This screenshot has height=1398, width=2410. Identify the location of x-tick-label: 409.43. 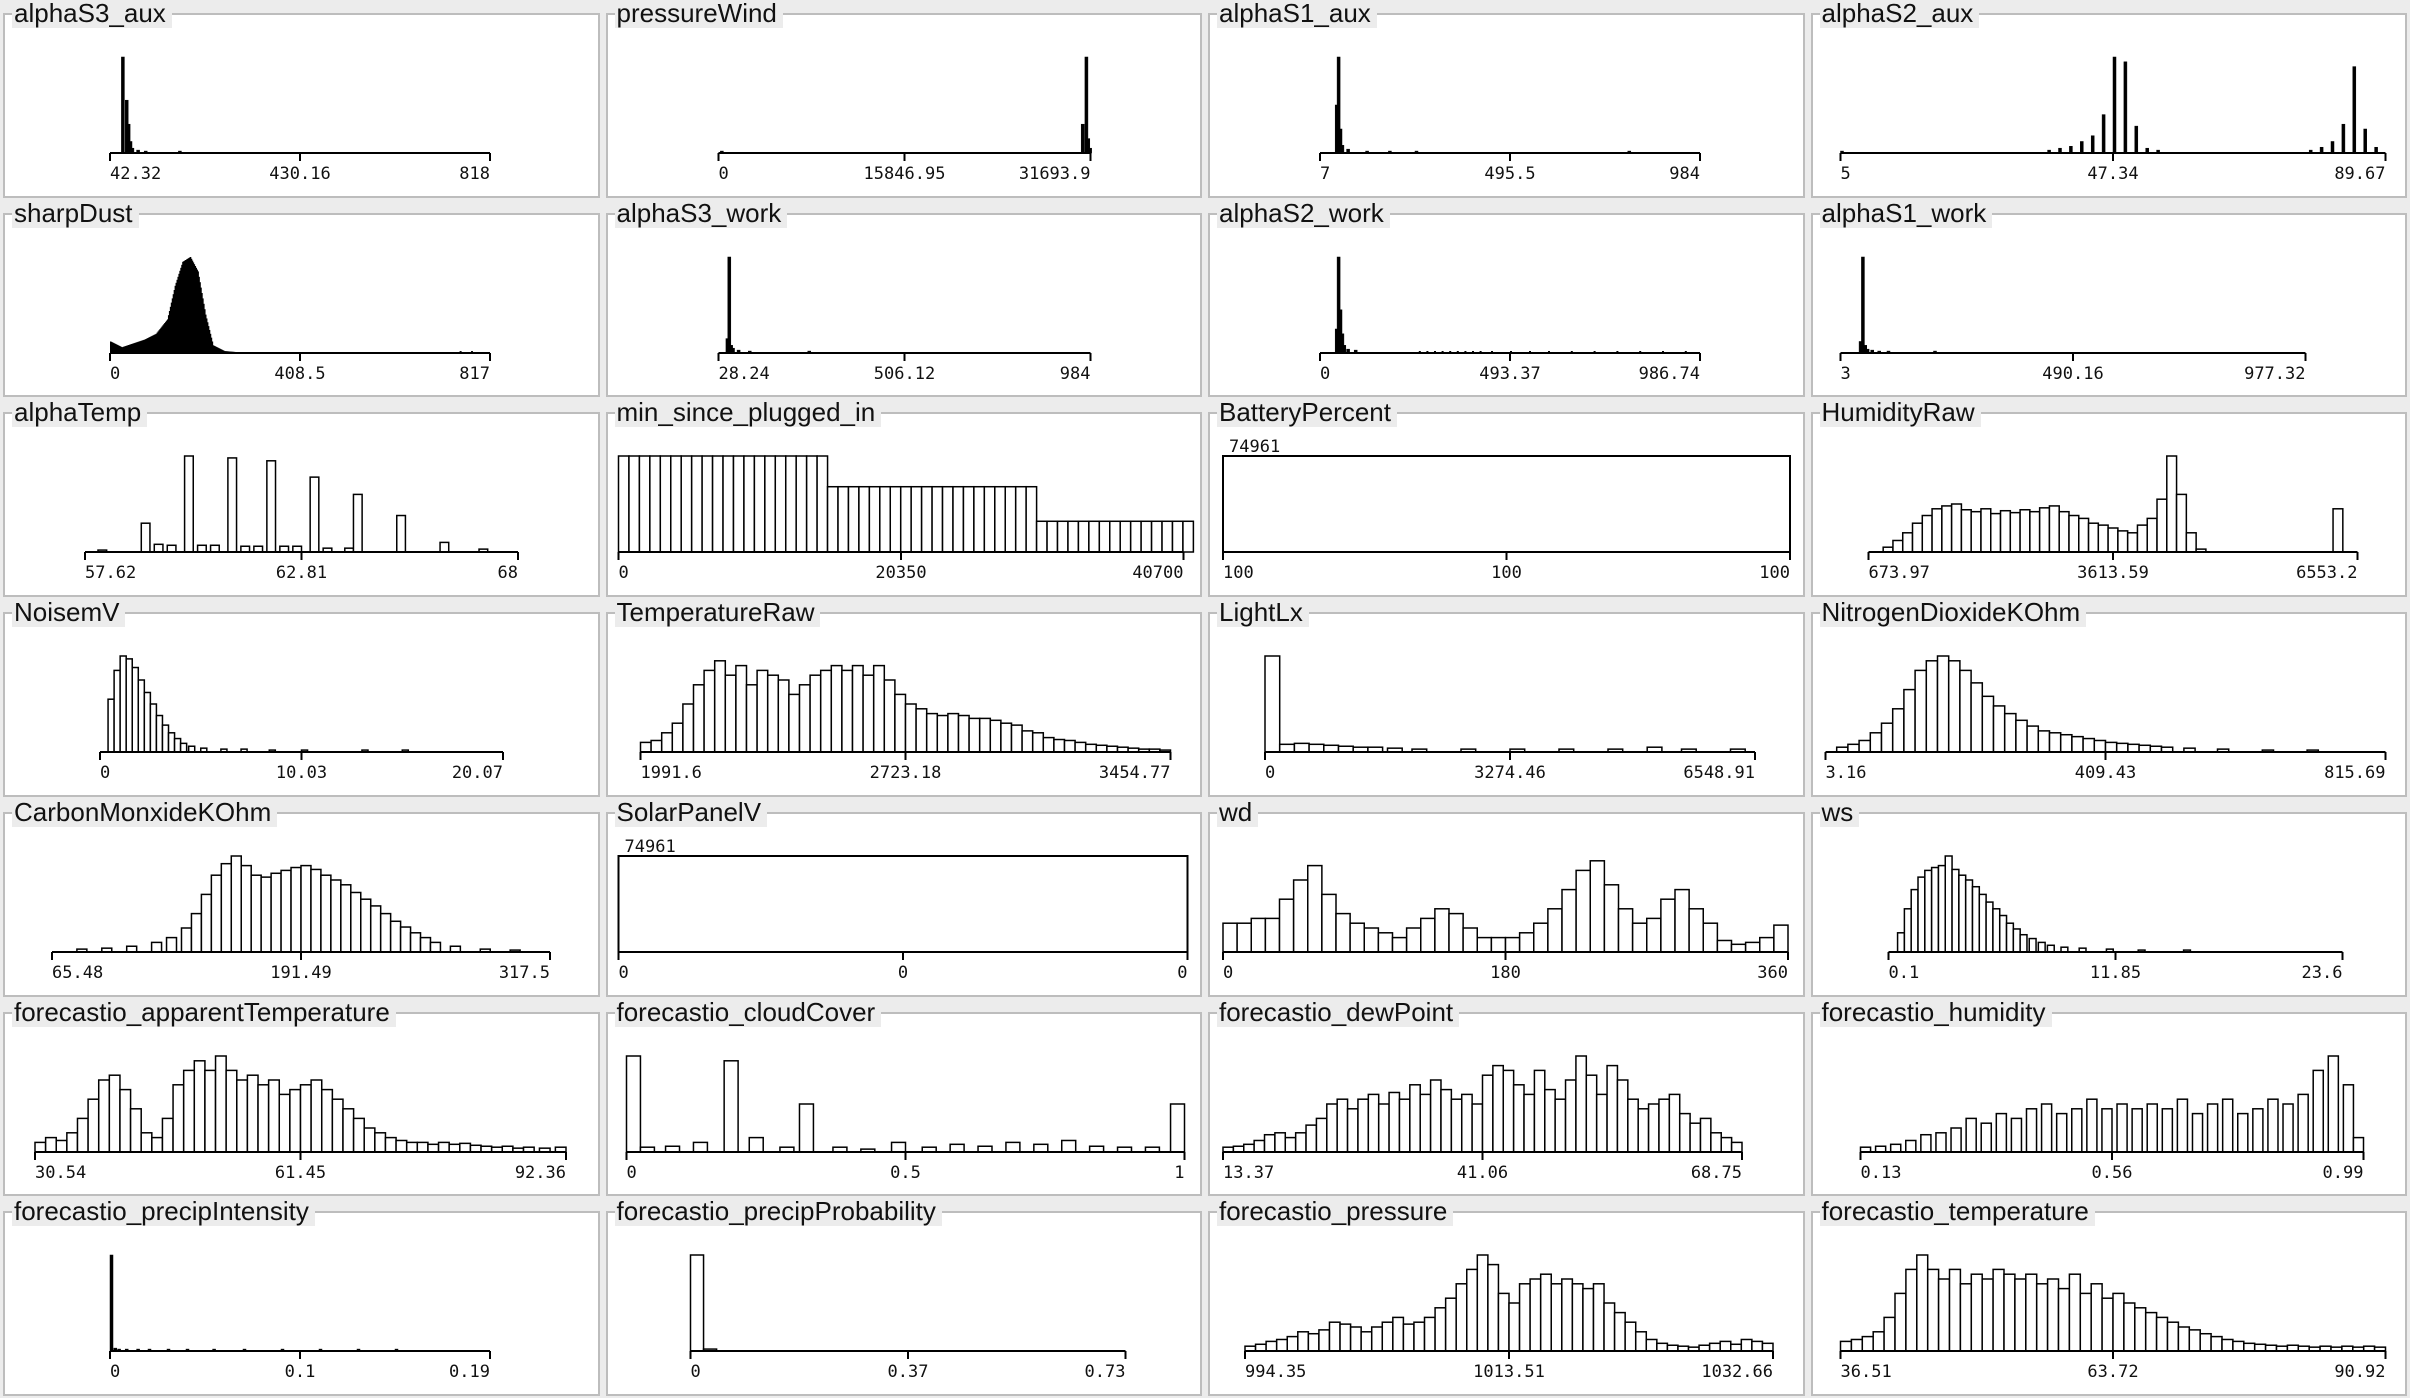
(2104, 773).